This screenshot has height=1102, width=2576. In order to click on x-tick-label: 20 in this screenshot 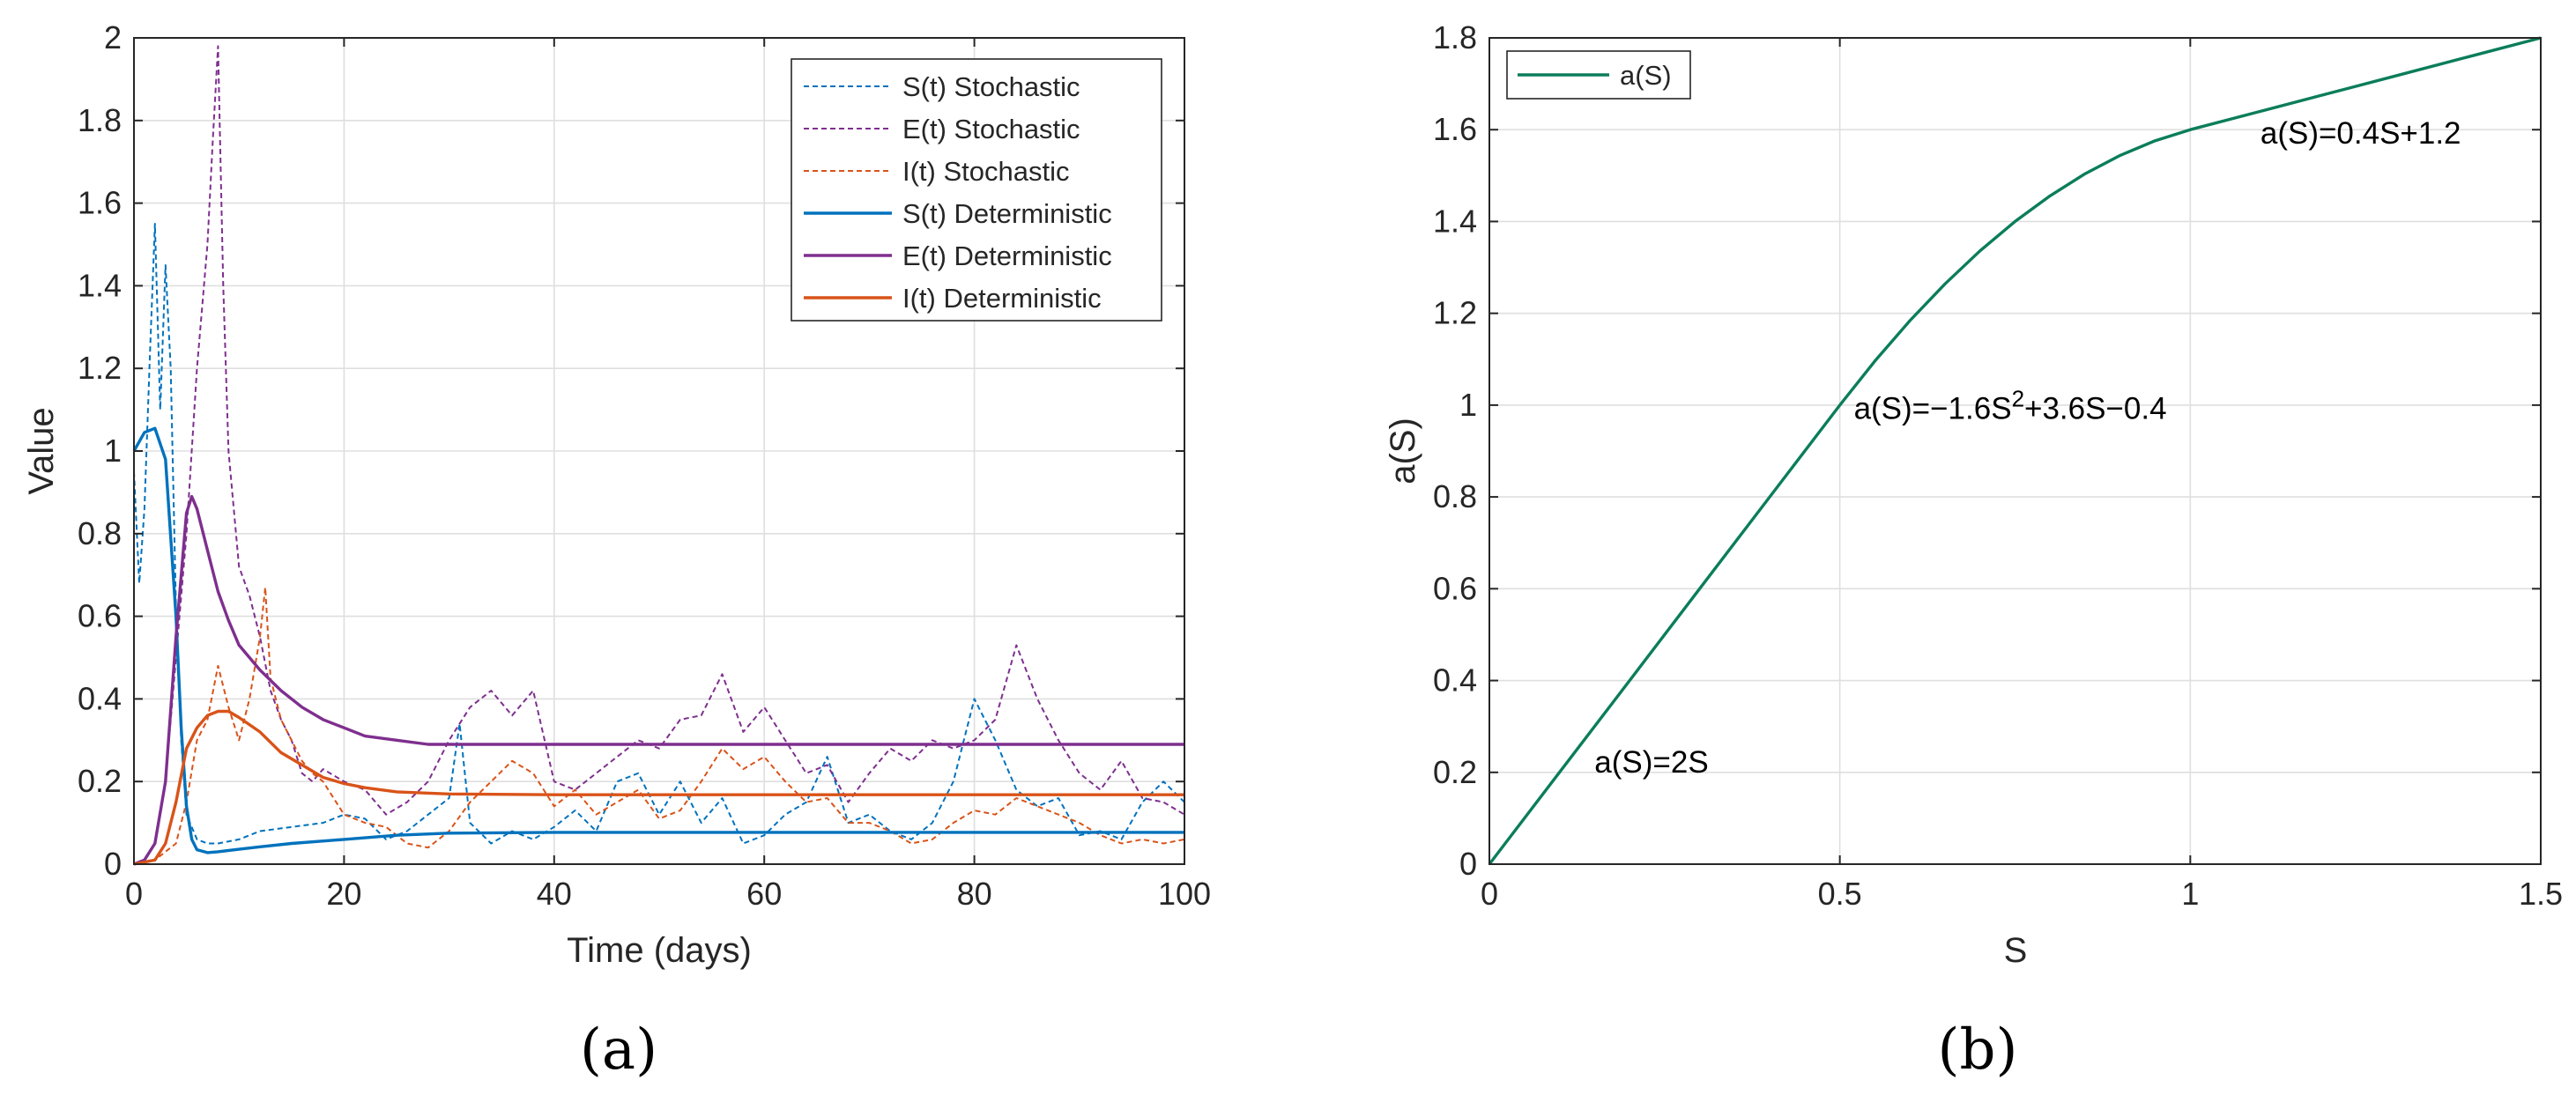, I will do `click(343, 894)`.